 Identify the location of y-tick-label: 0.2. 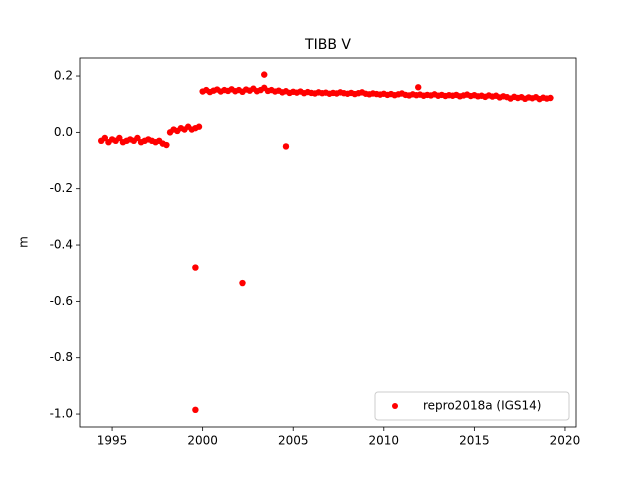
(63, 76).